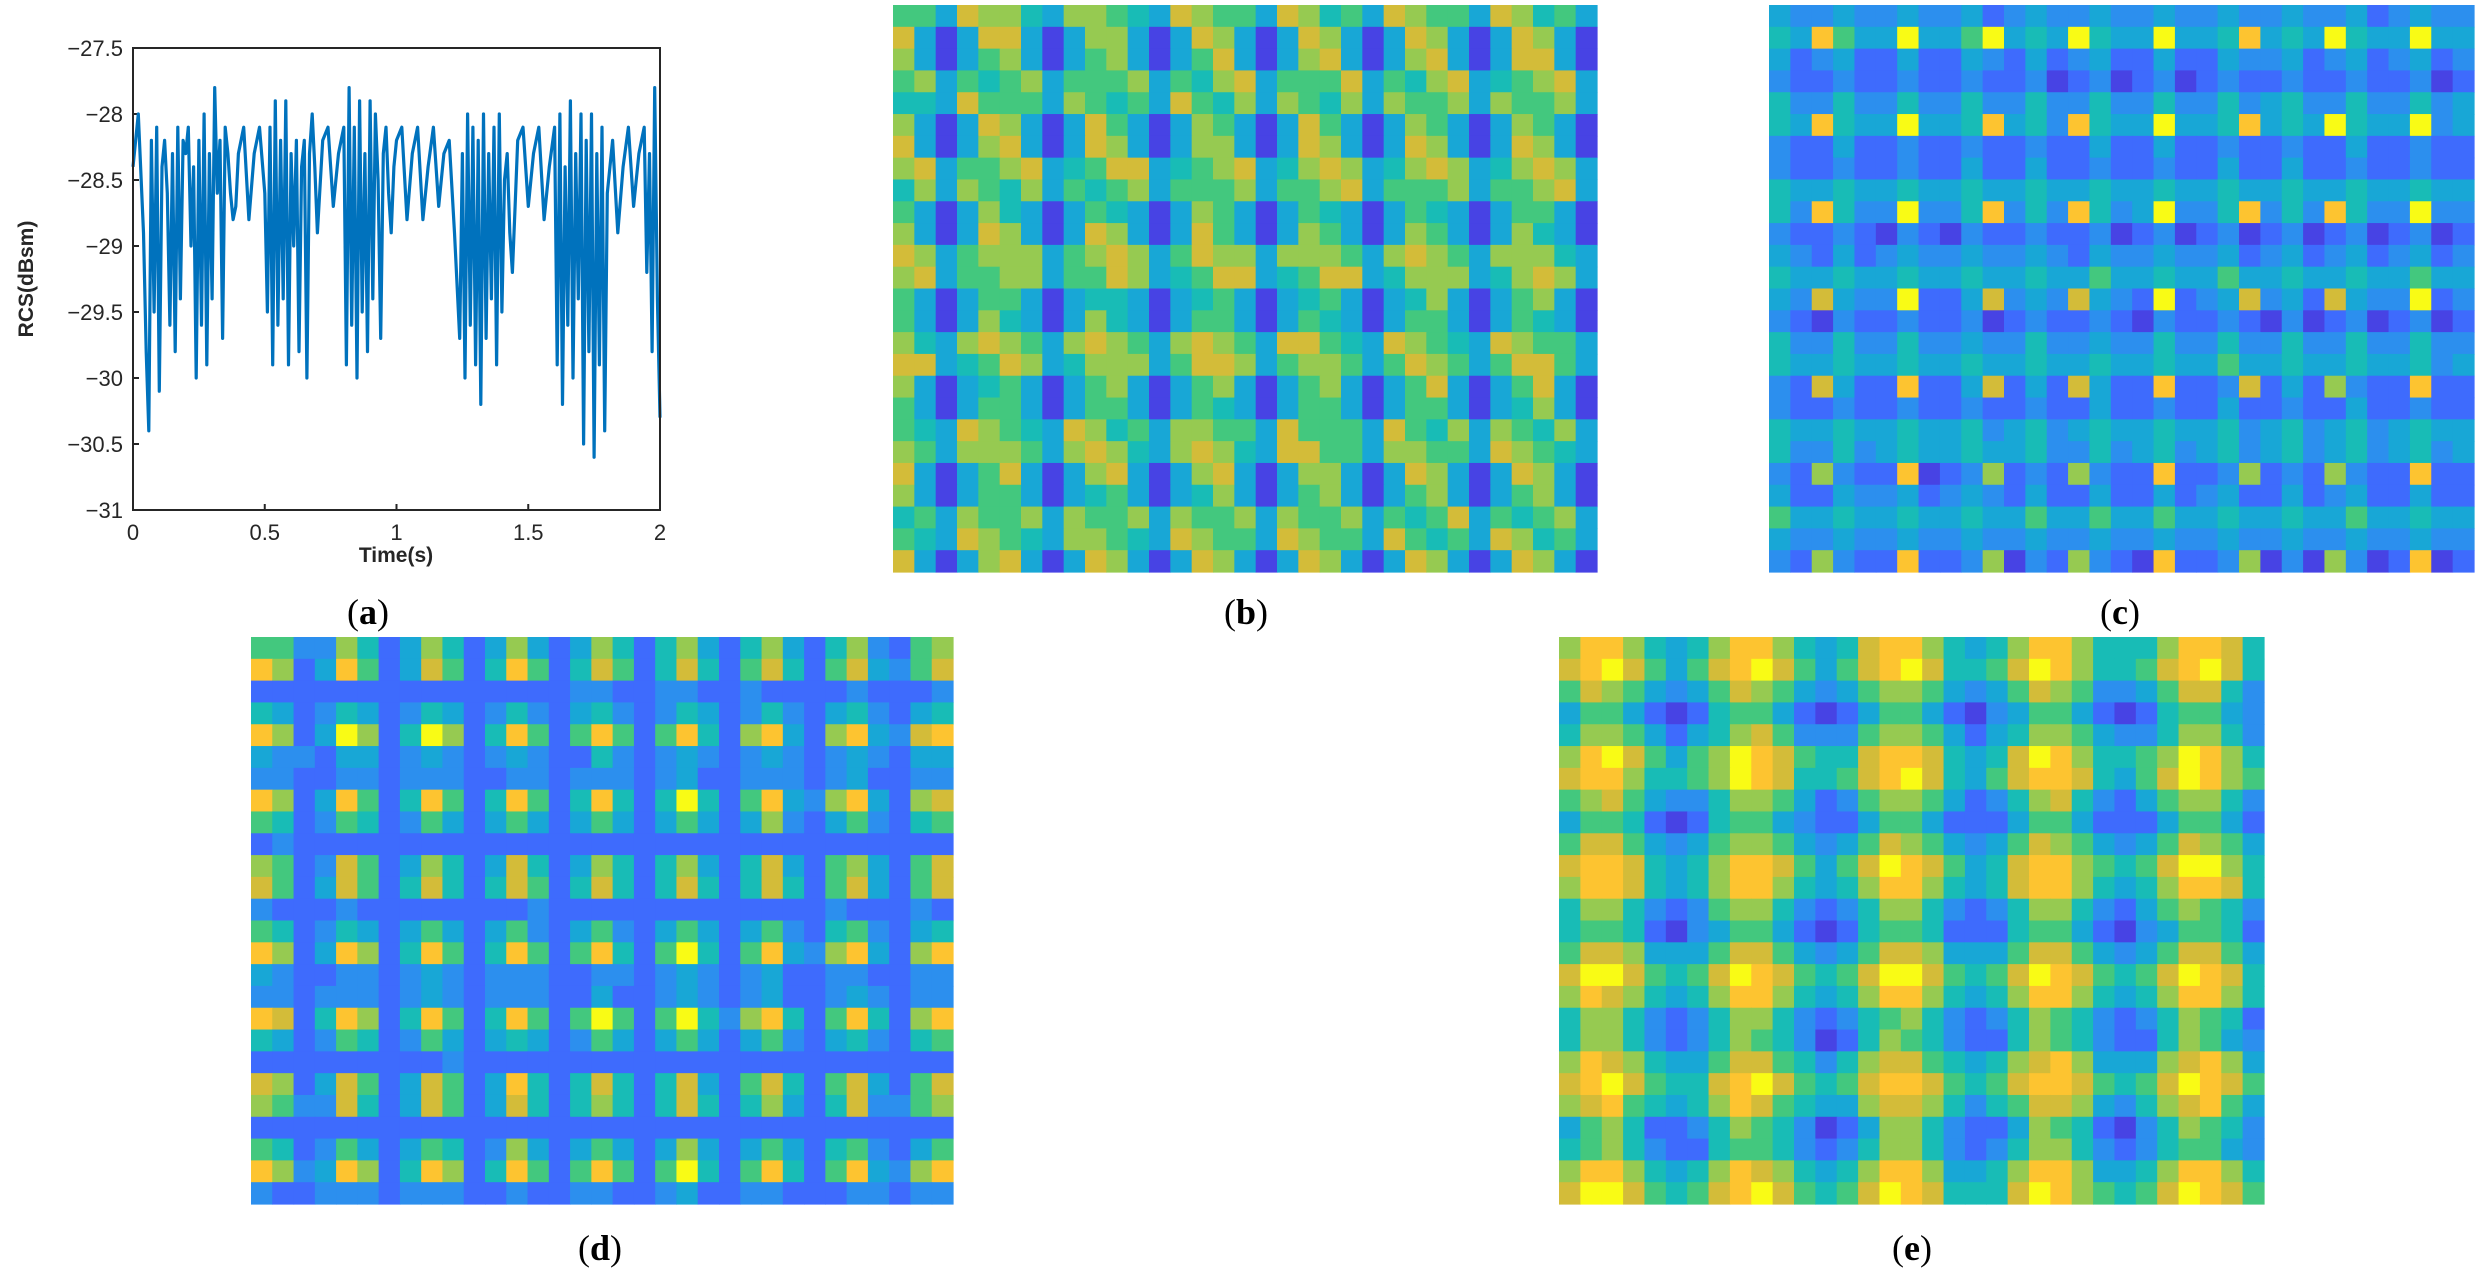  What do you see at coordinates (660, 532) in the screenshot?
I see `x-tick-label: 2` at bounding box center [660, 532].